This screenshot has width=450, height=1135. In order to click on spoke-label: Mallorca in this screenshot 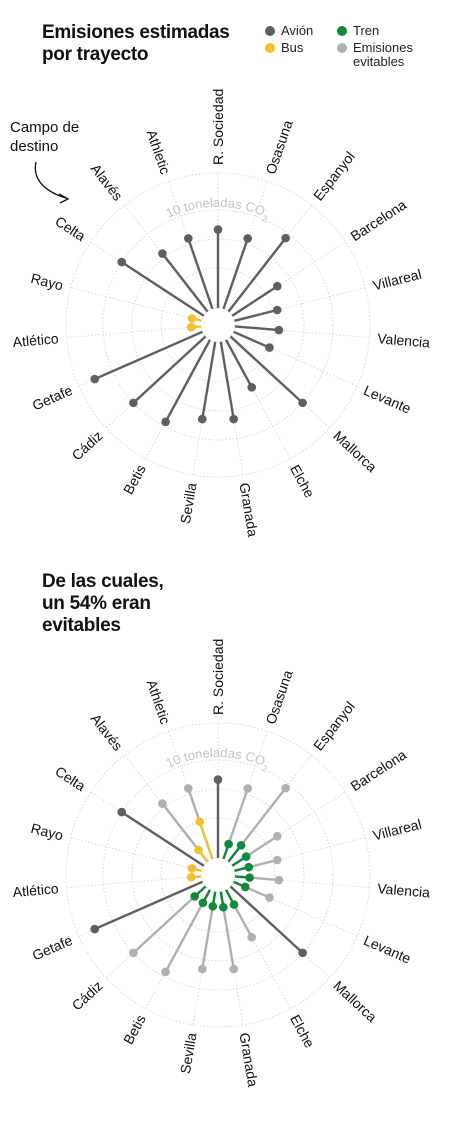, I will do `click(355, 451)`.